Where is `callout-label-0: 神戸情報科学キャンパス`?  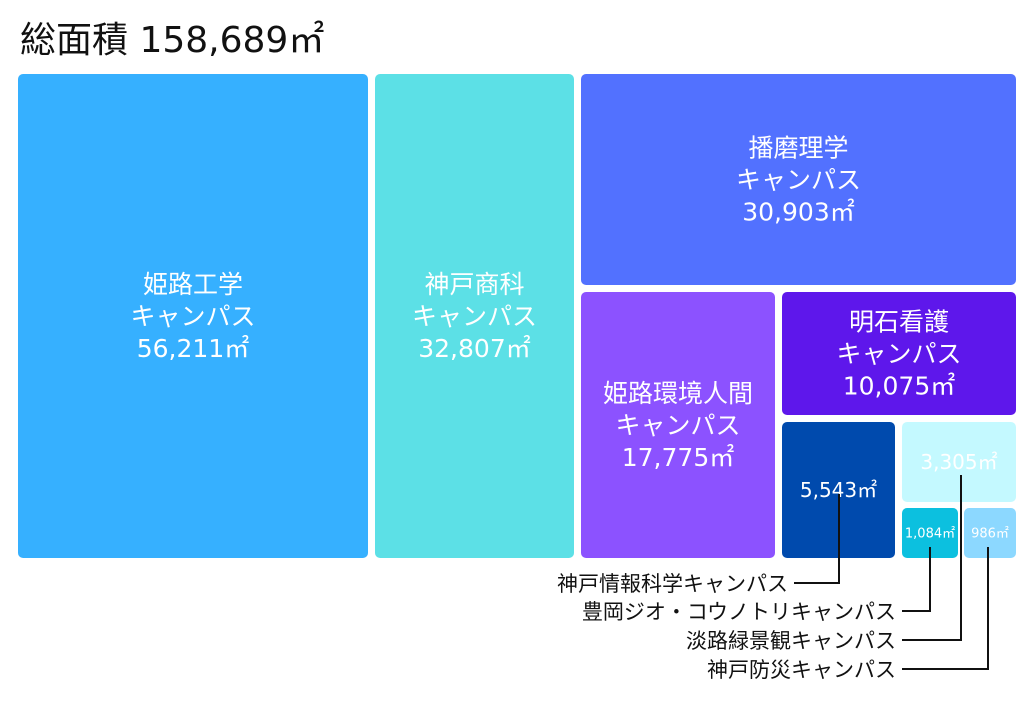 callout-label-0: 神戸情報科学キャンパス is located at coordinates (672, 584).